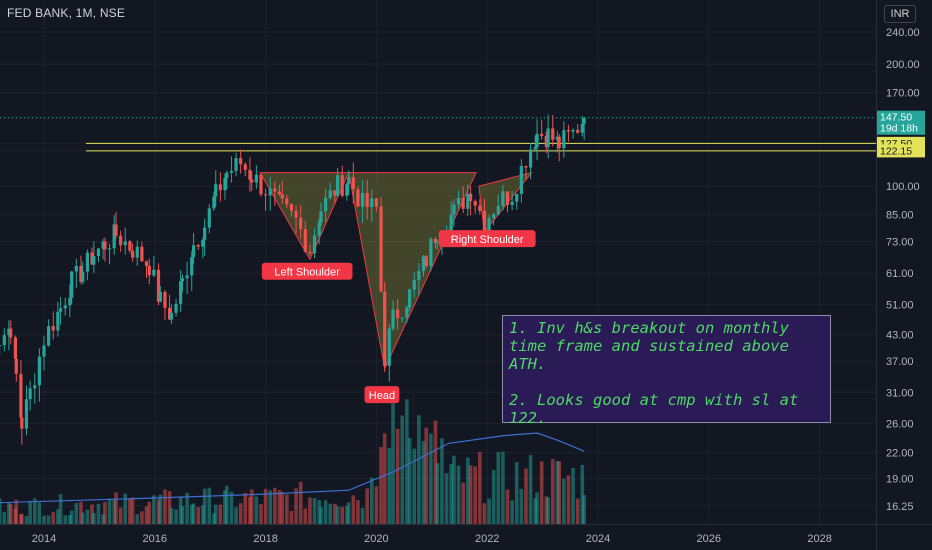 Image resolution: width=932 pixels, height=550 pixels. I want to click on price-label-bg, so click(901, 122).